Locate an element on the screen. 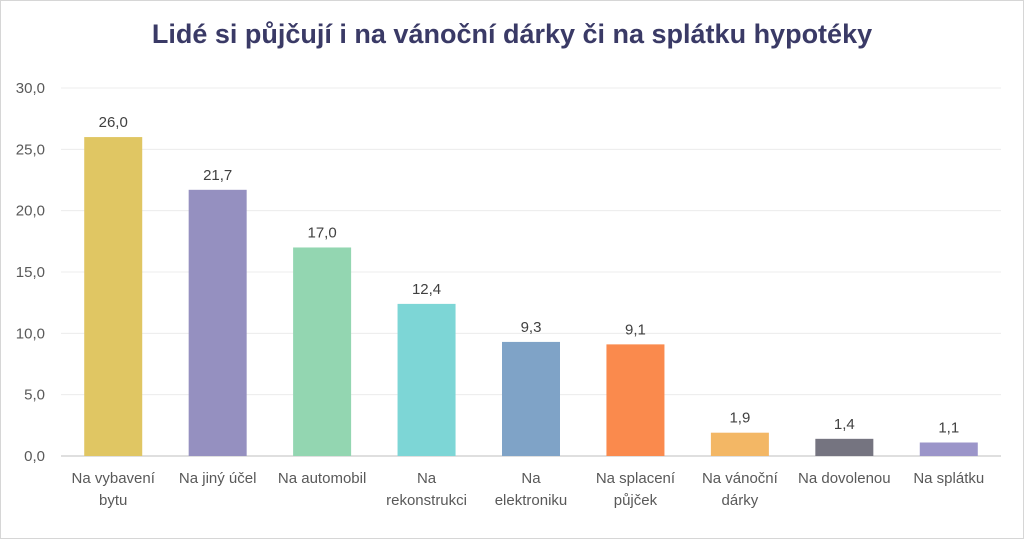  y-tick-label: 20,0 is located at coordinates (30, 211).